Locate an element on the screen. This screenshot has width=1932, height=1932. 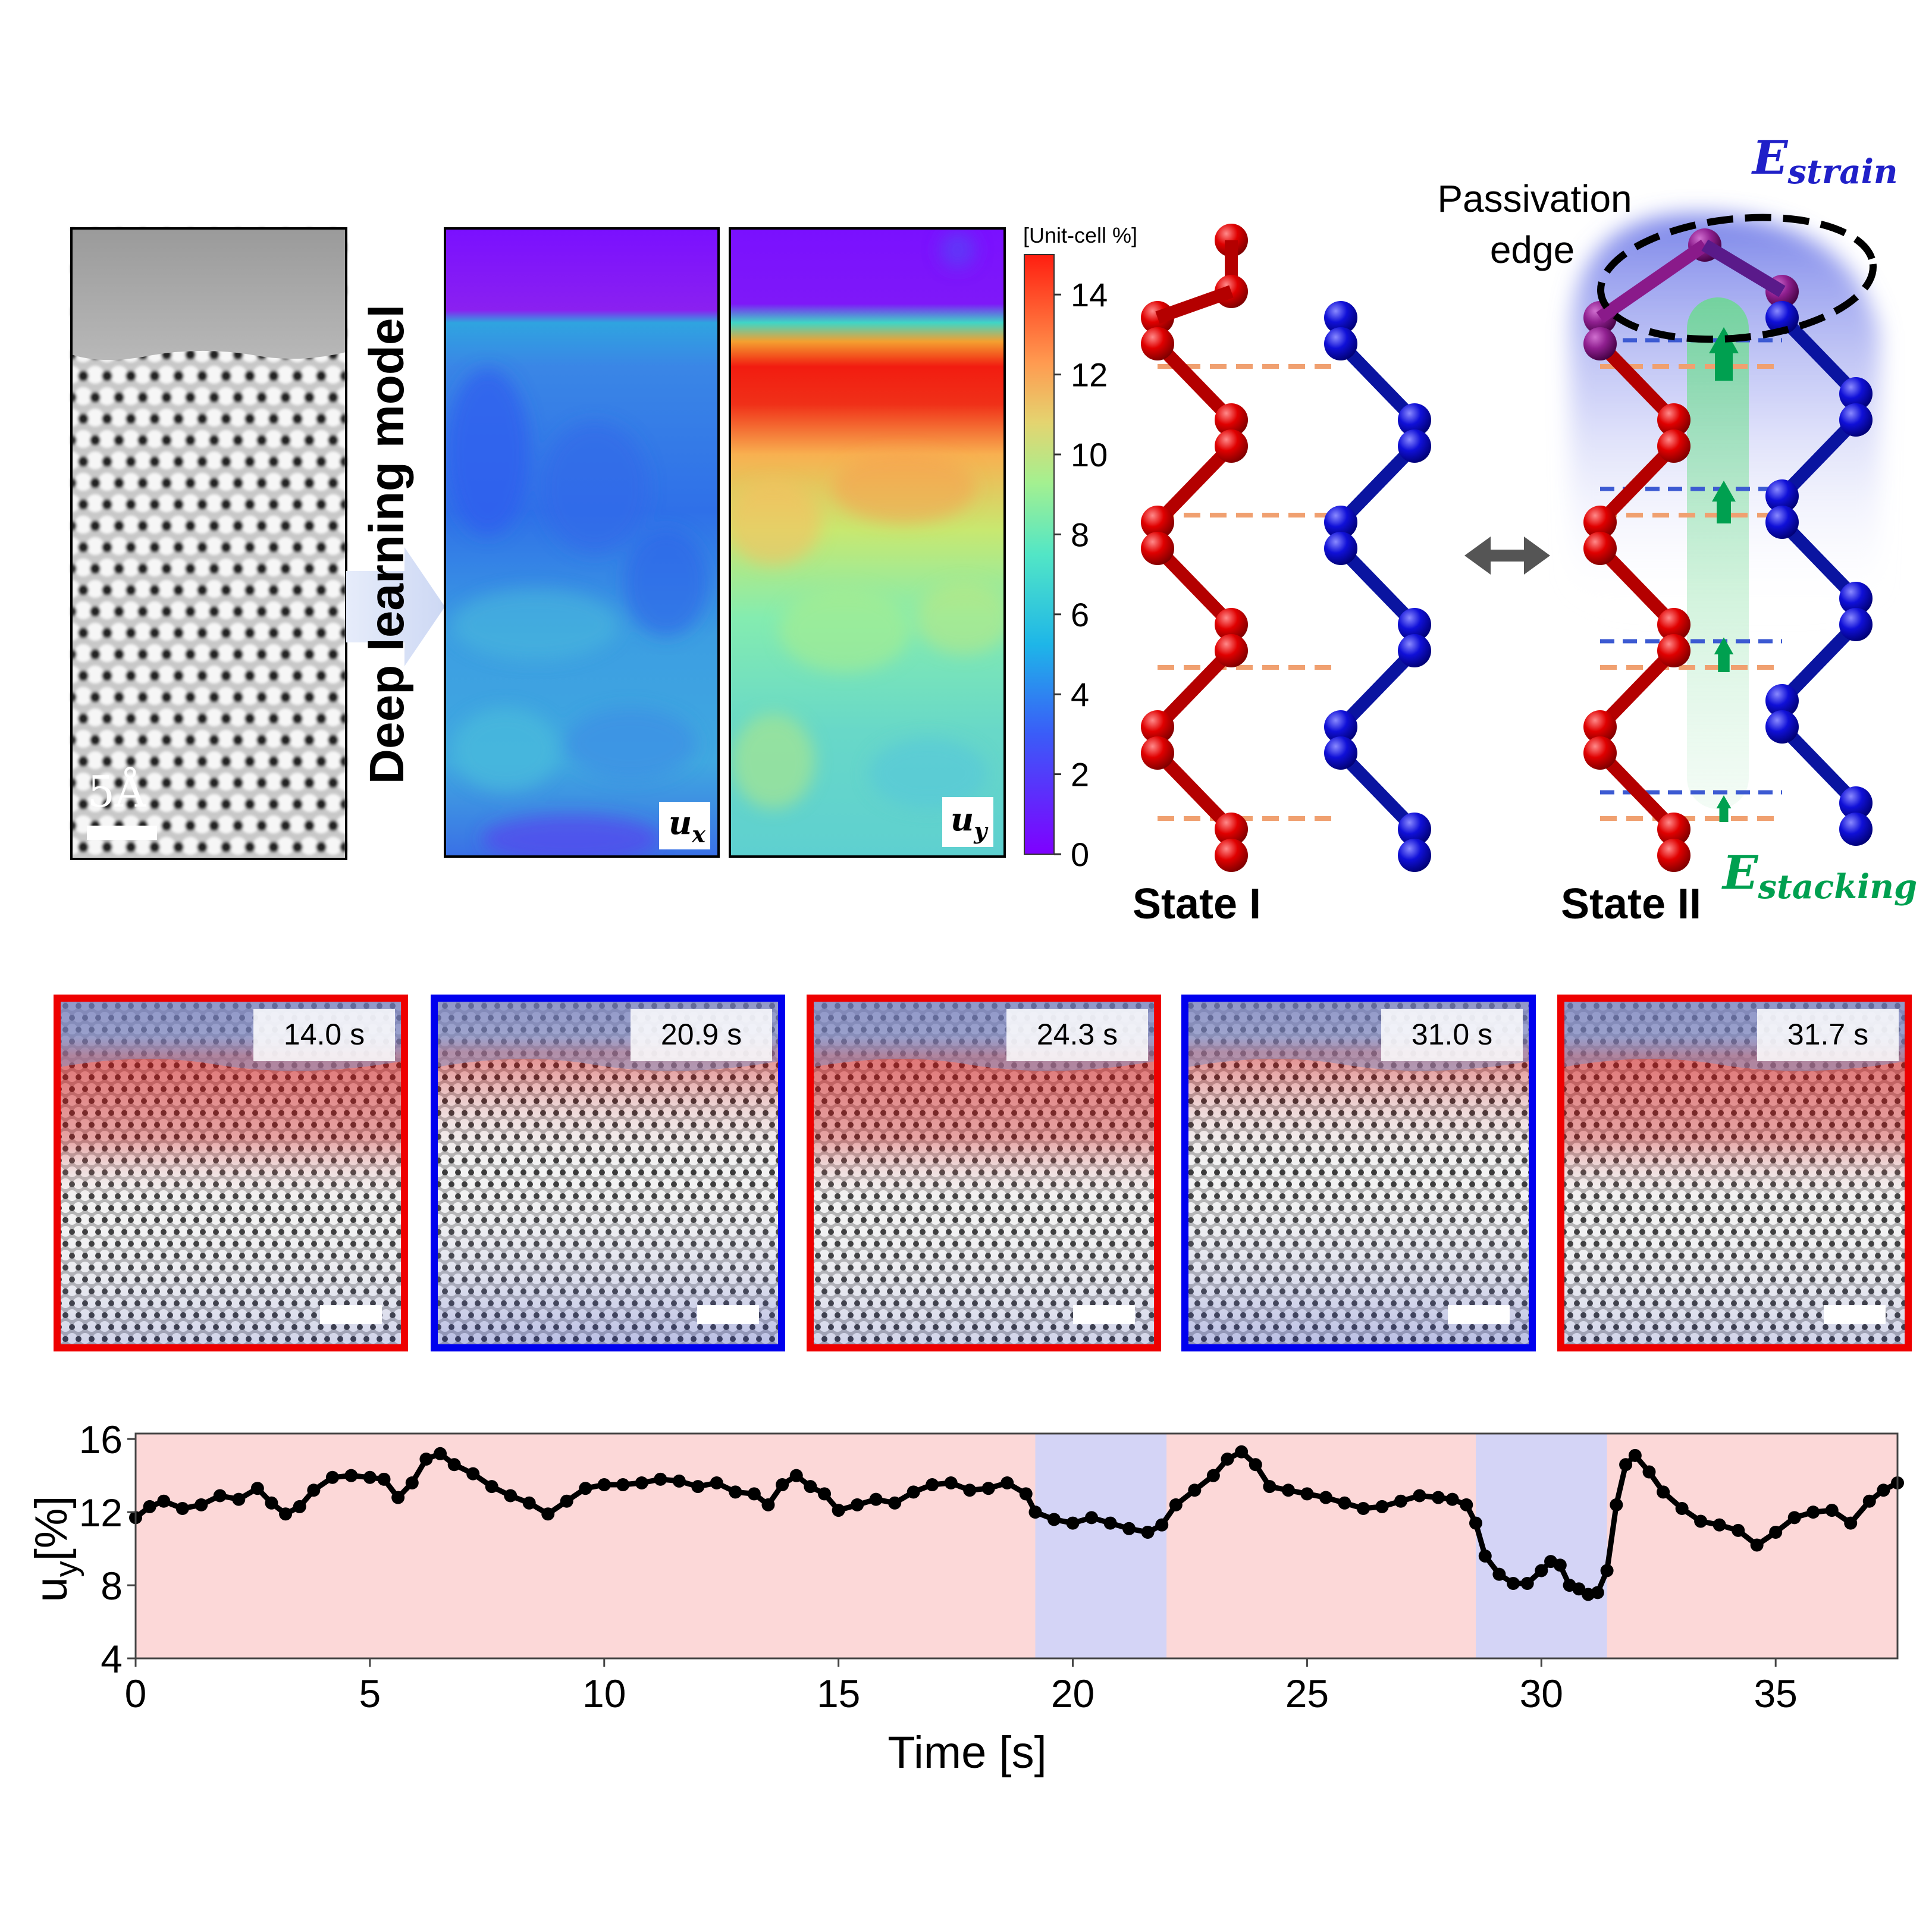
y-axis-label: u is located at coordinates (51, 1589).